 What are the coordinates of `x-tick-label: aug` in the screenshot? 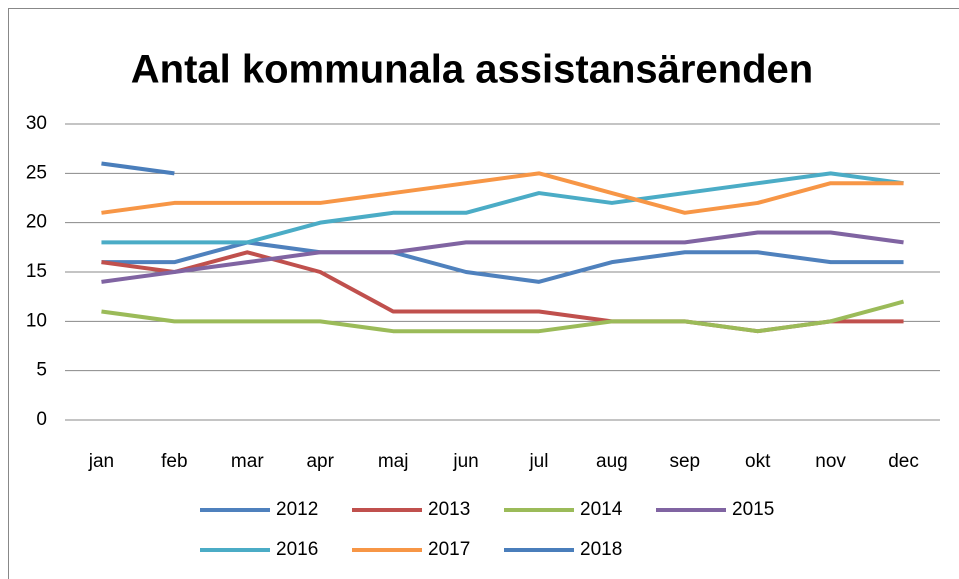 It's located at (612, 461).